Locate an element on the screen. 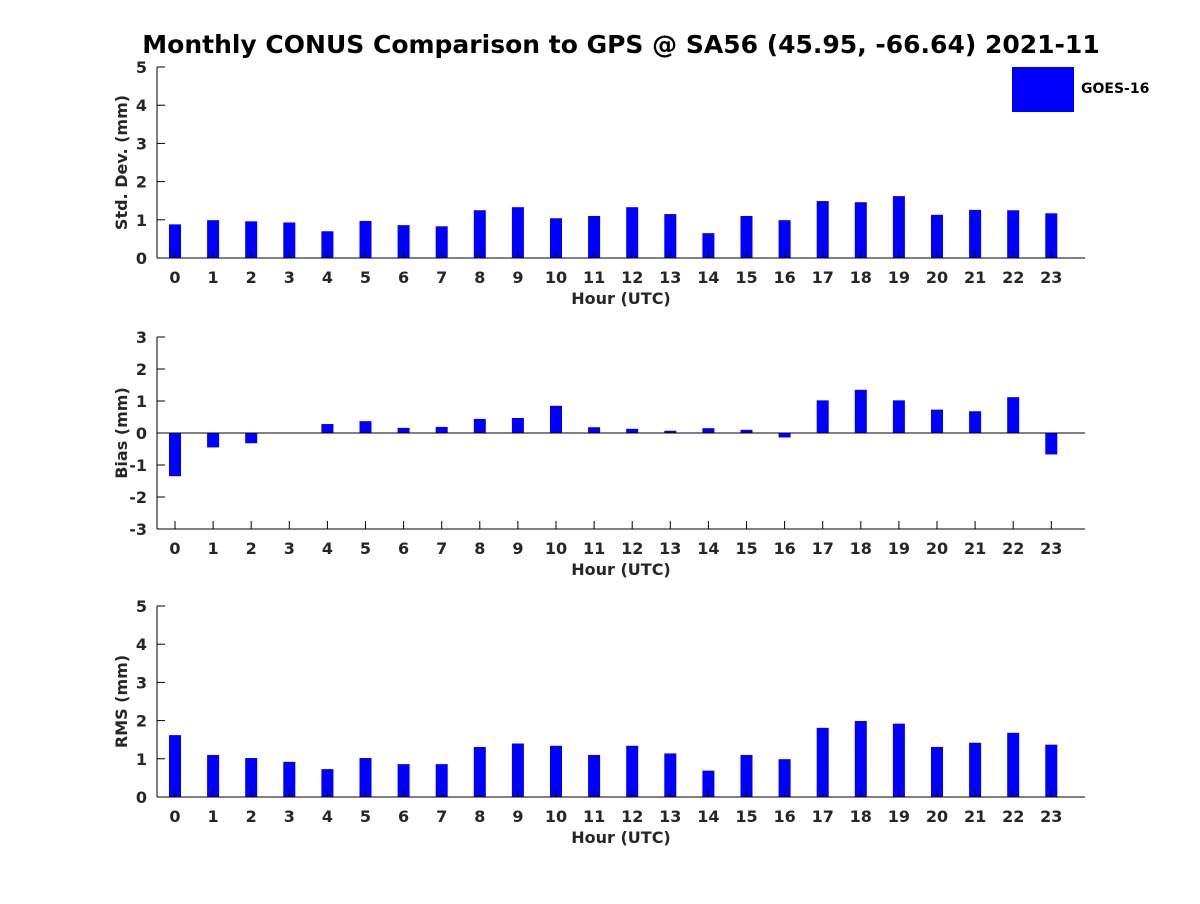  x-tick-label: 2 is located at coordinates (251, 816).